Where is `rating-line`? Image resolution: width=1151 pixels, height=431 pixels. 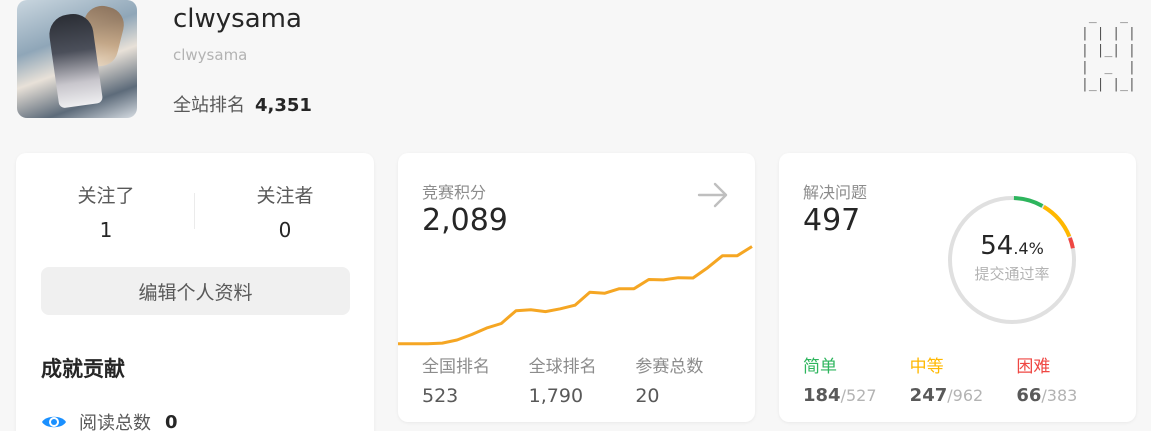
rating-line is located at coordinates (575, 295).